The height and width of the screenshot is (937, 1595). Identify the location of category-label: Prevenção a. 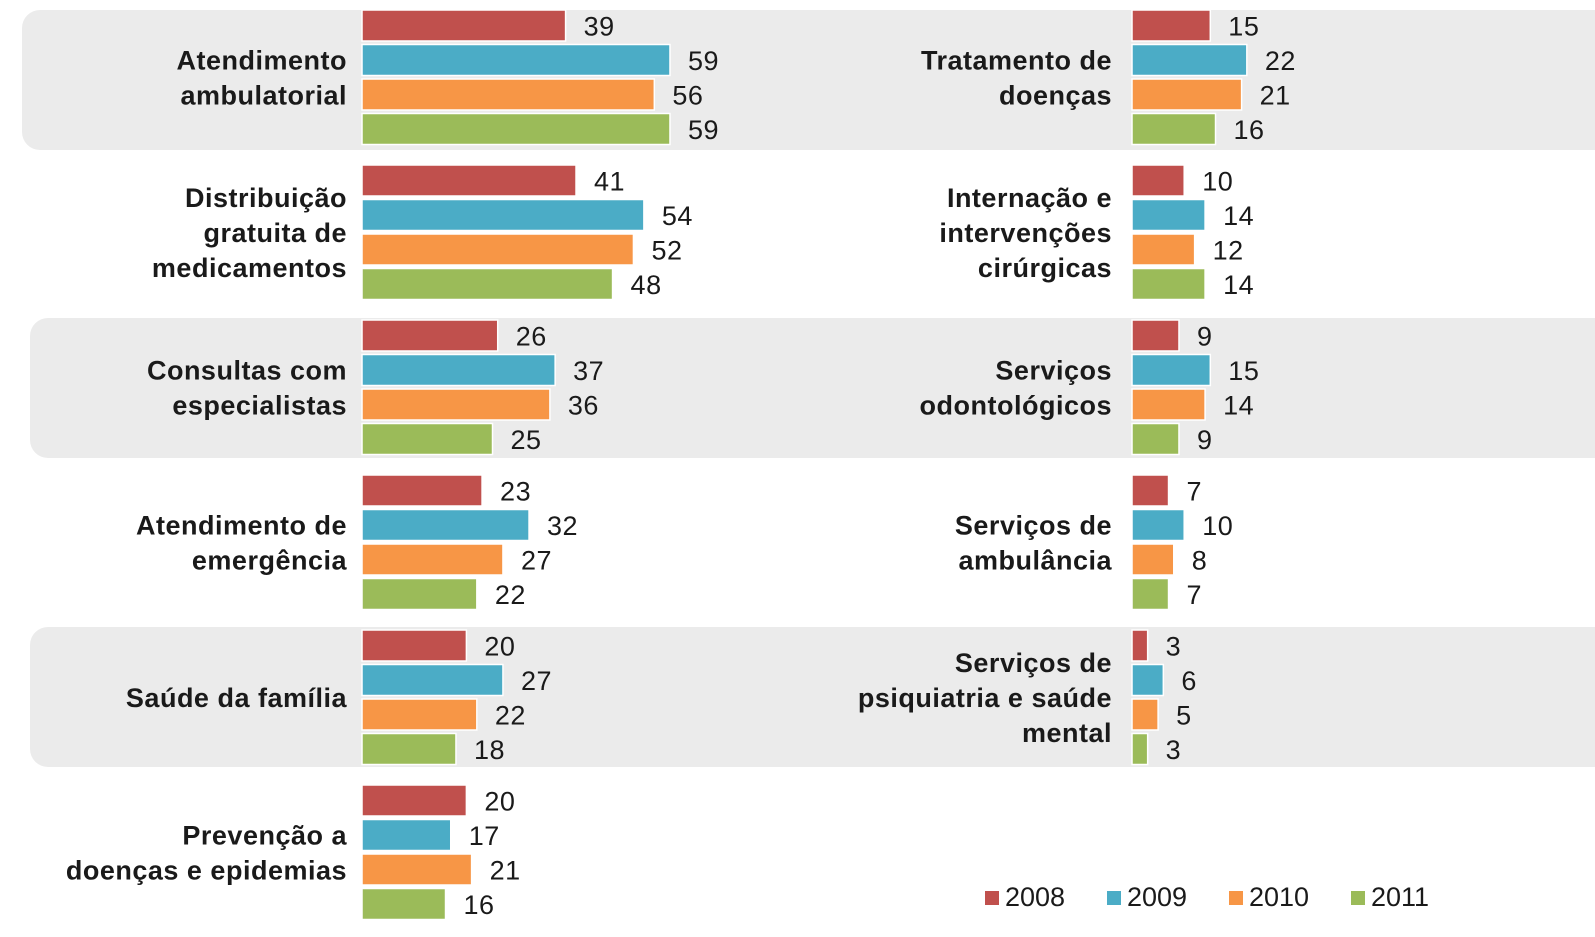
(264, 836).